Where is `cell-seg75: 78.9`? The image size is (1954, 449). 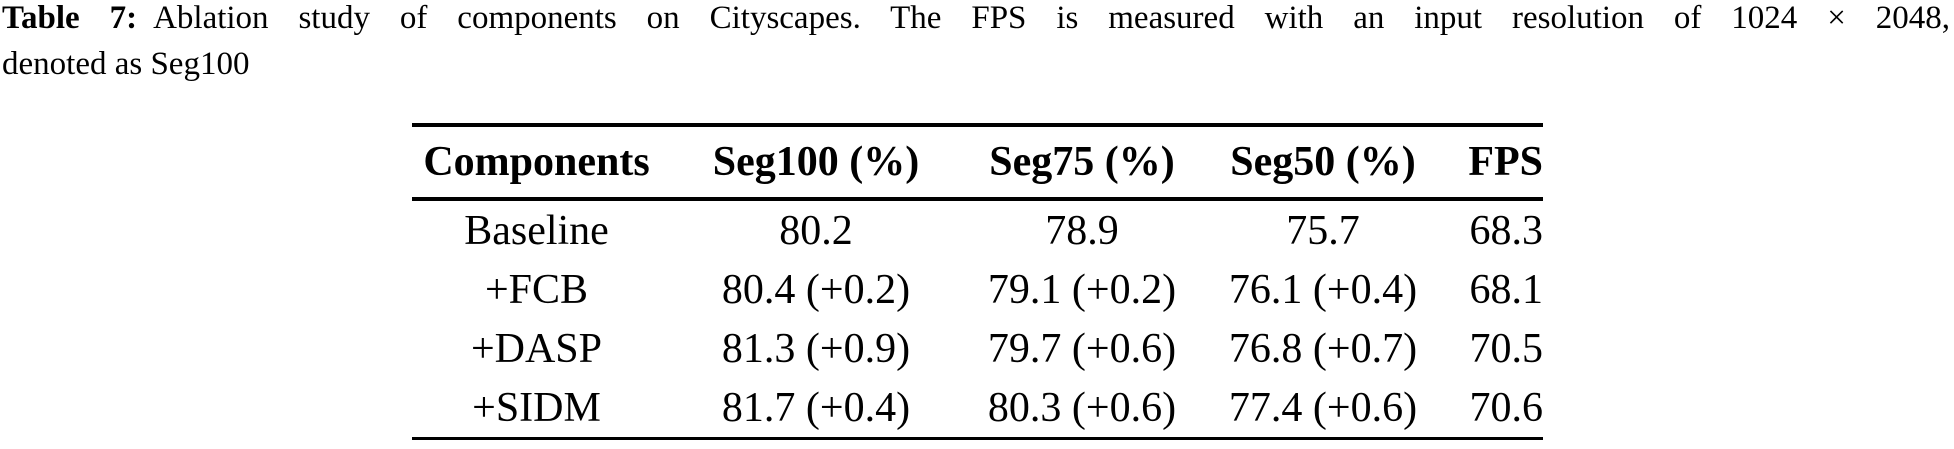 cell-seg75: 78.9 is located at coordinates (1082, 230).